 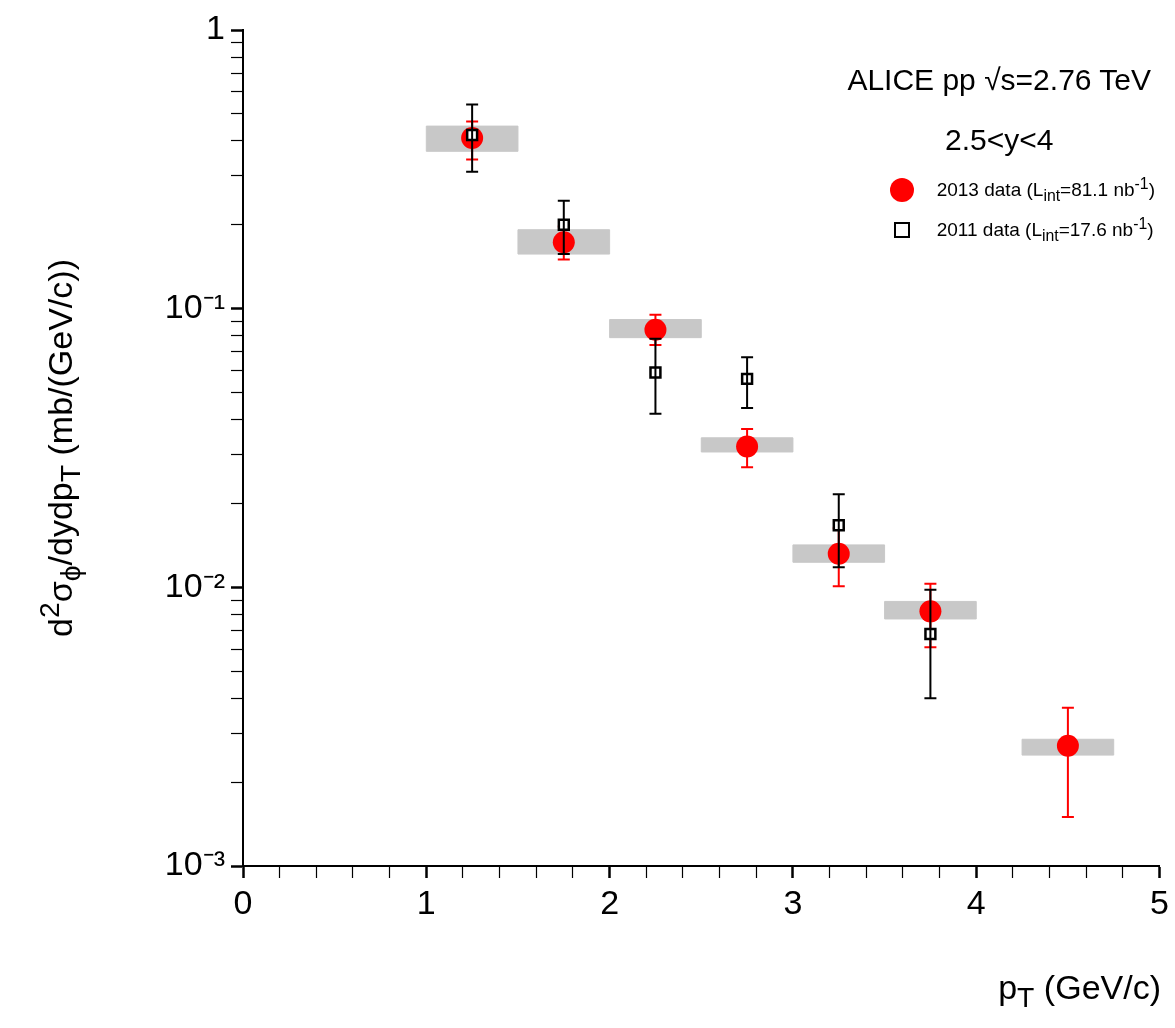 I want to click on y-tick-label: 10⁻¹, so click(x=194, y=306).